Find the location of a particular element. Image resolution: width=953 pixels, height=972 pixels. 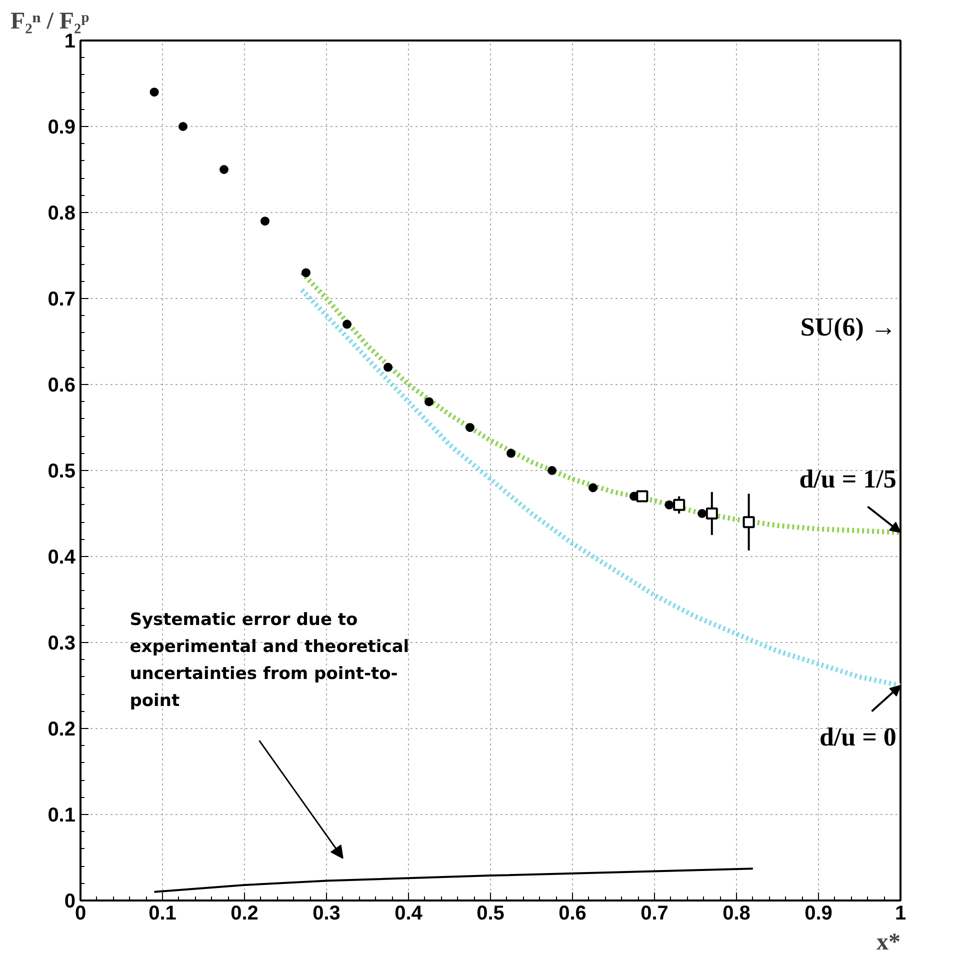

x-tick-label: 0.4 is located at coordinates (409, 913).